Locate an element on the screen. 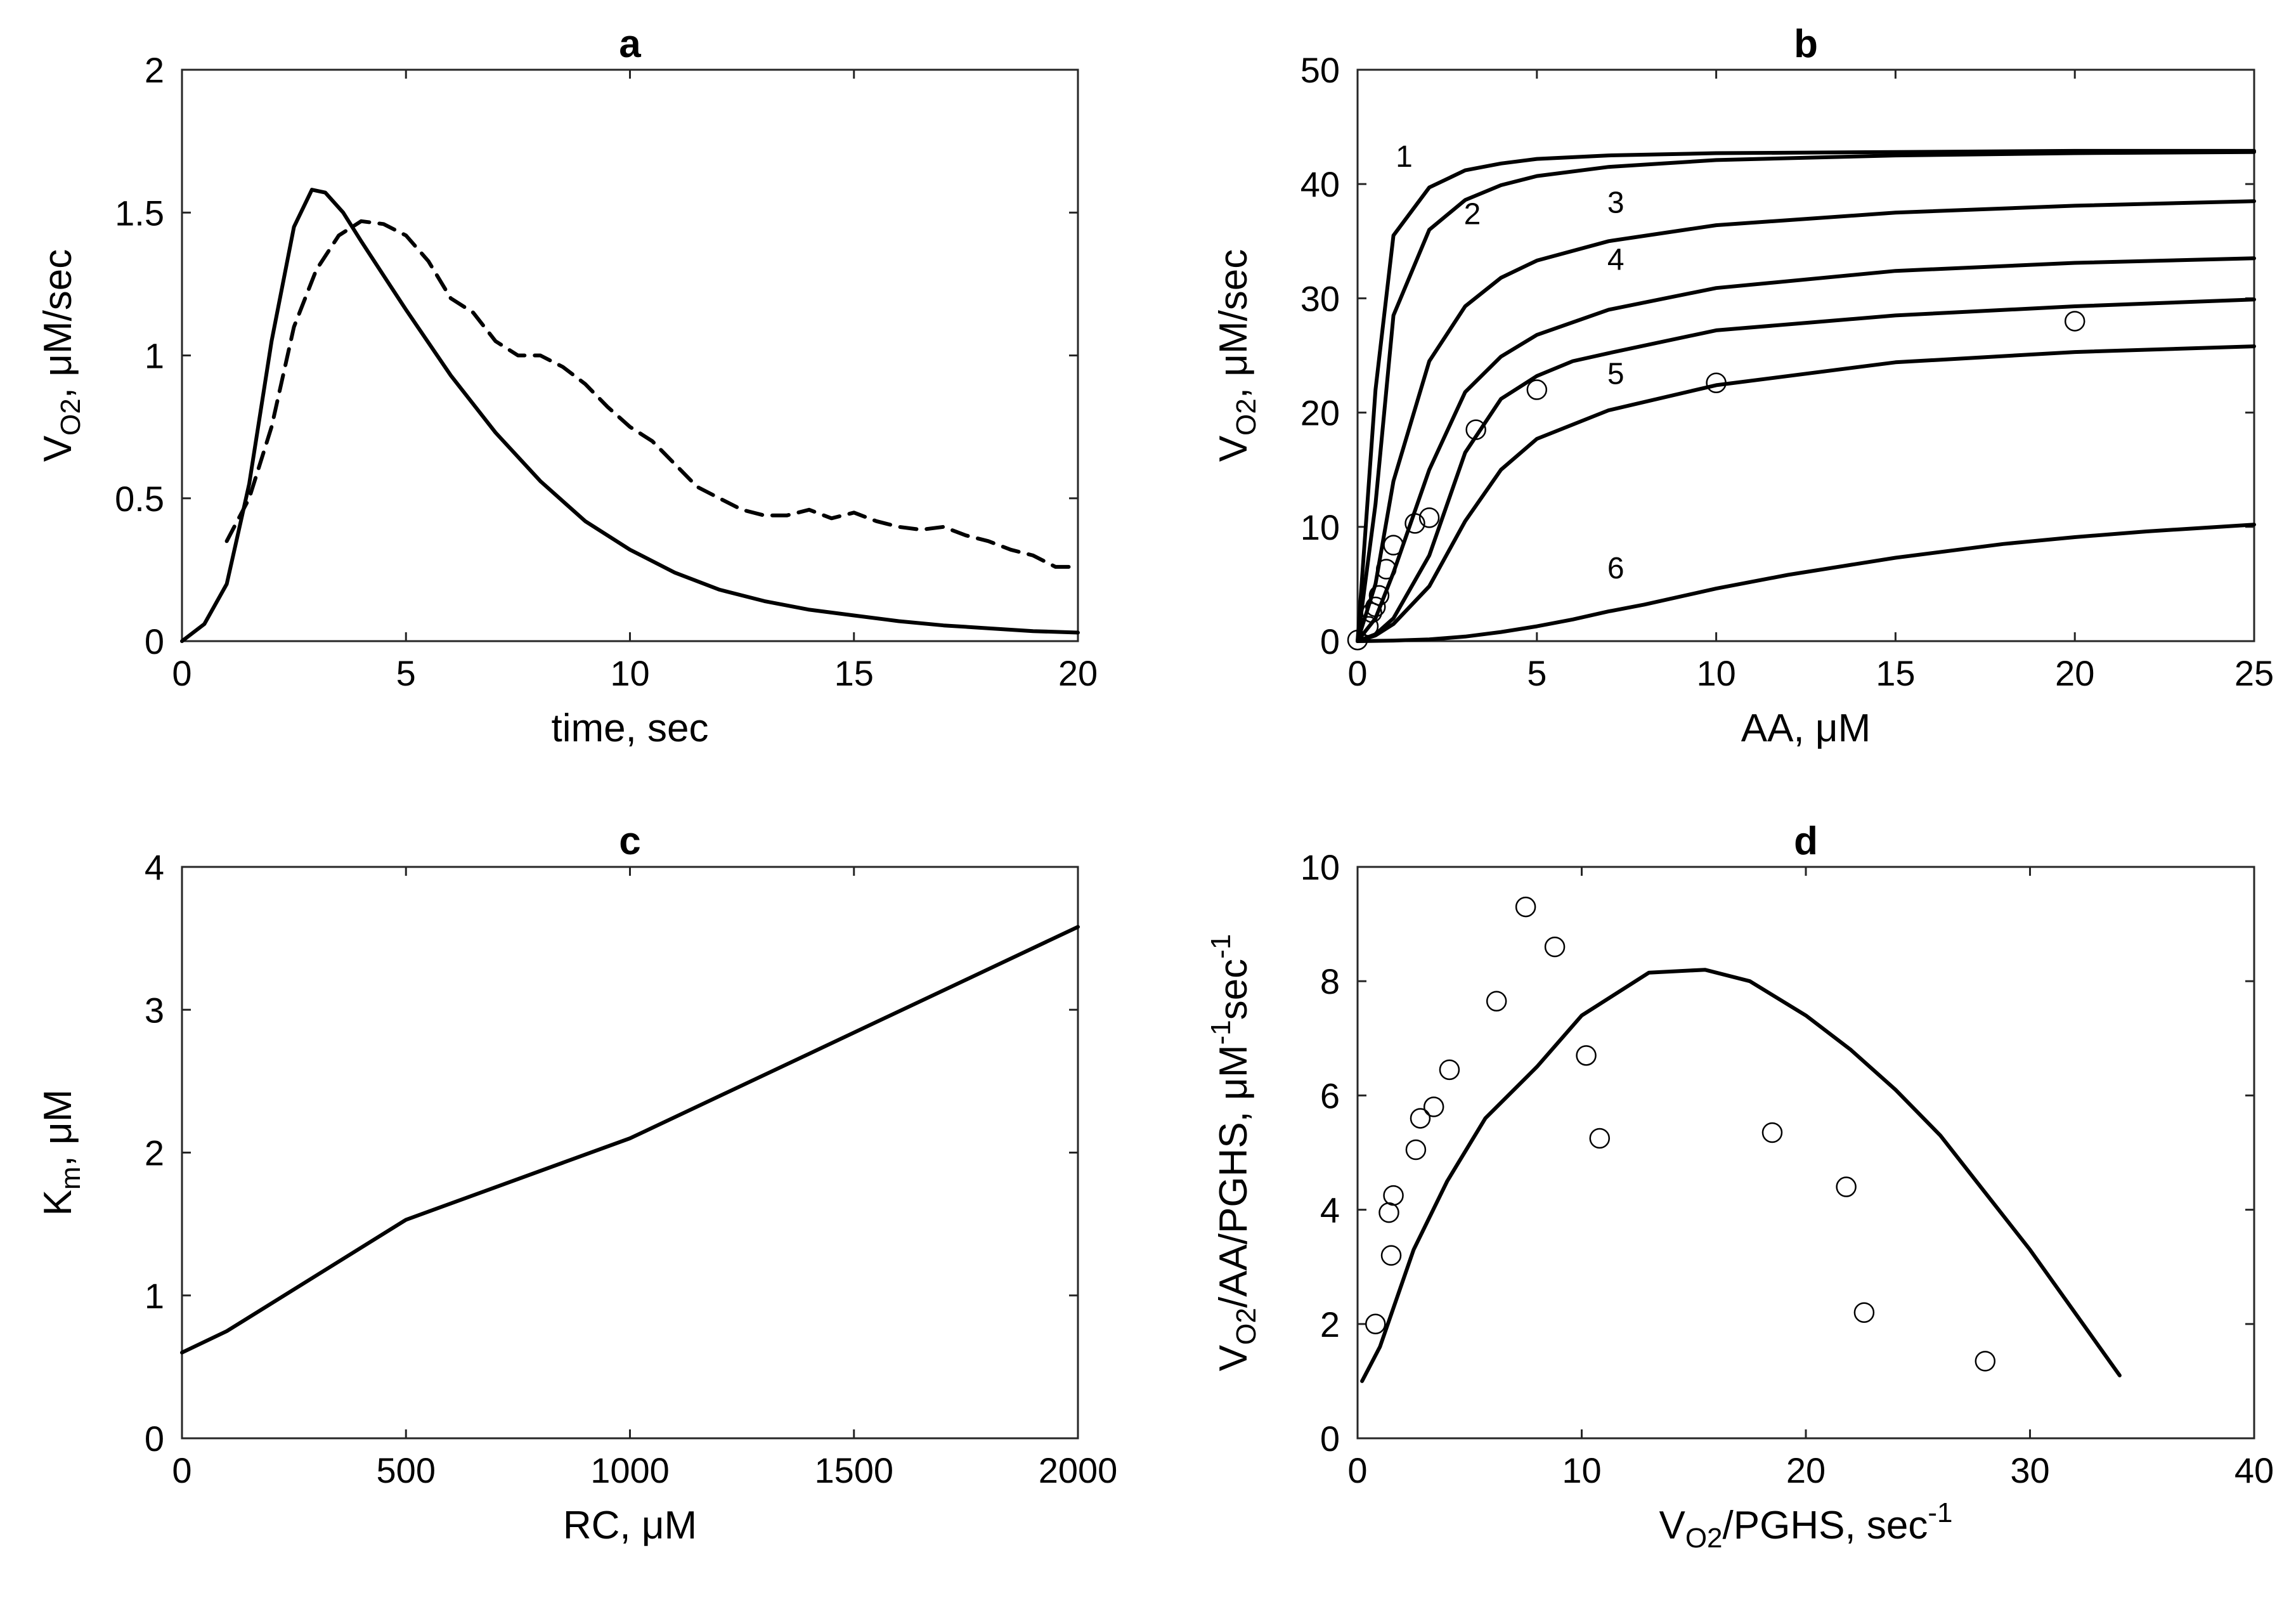  x-tick-label: 30 is located at coordinates (2029, 1470).